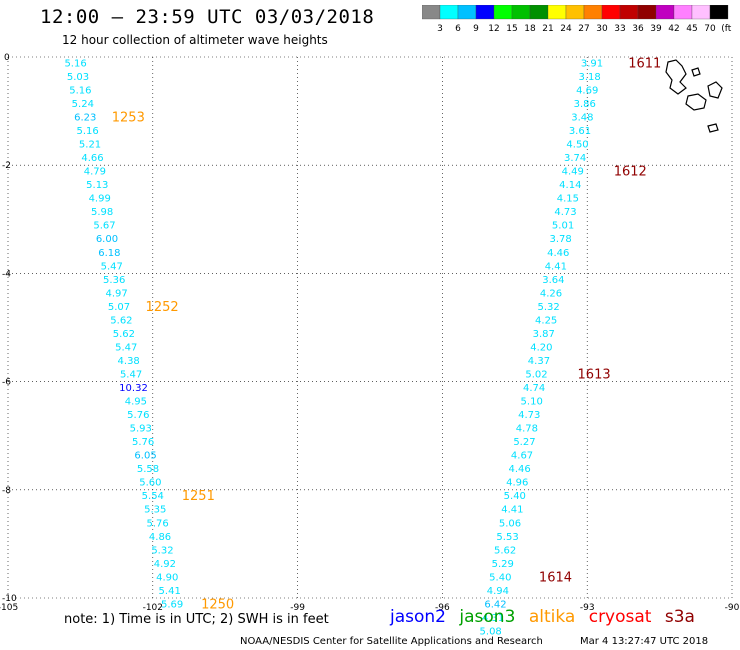 Image resolution: width=740 pixels, height=650 pixels. Describe the element at coordinates (589, 77) in the screenshot. I see `wave-height-value: 3.18` at that location.